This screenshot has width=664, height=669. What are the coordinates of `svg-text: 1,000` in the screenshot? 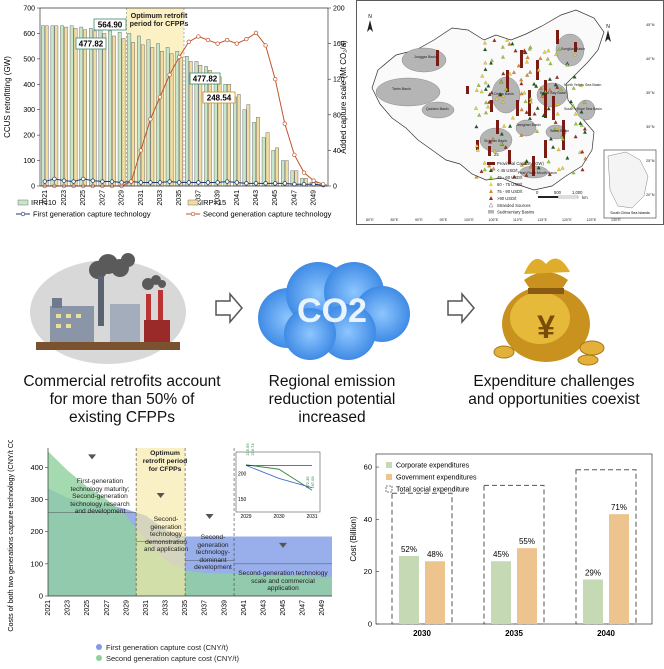 It's located at (577, 192).